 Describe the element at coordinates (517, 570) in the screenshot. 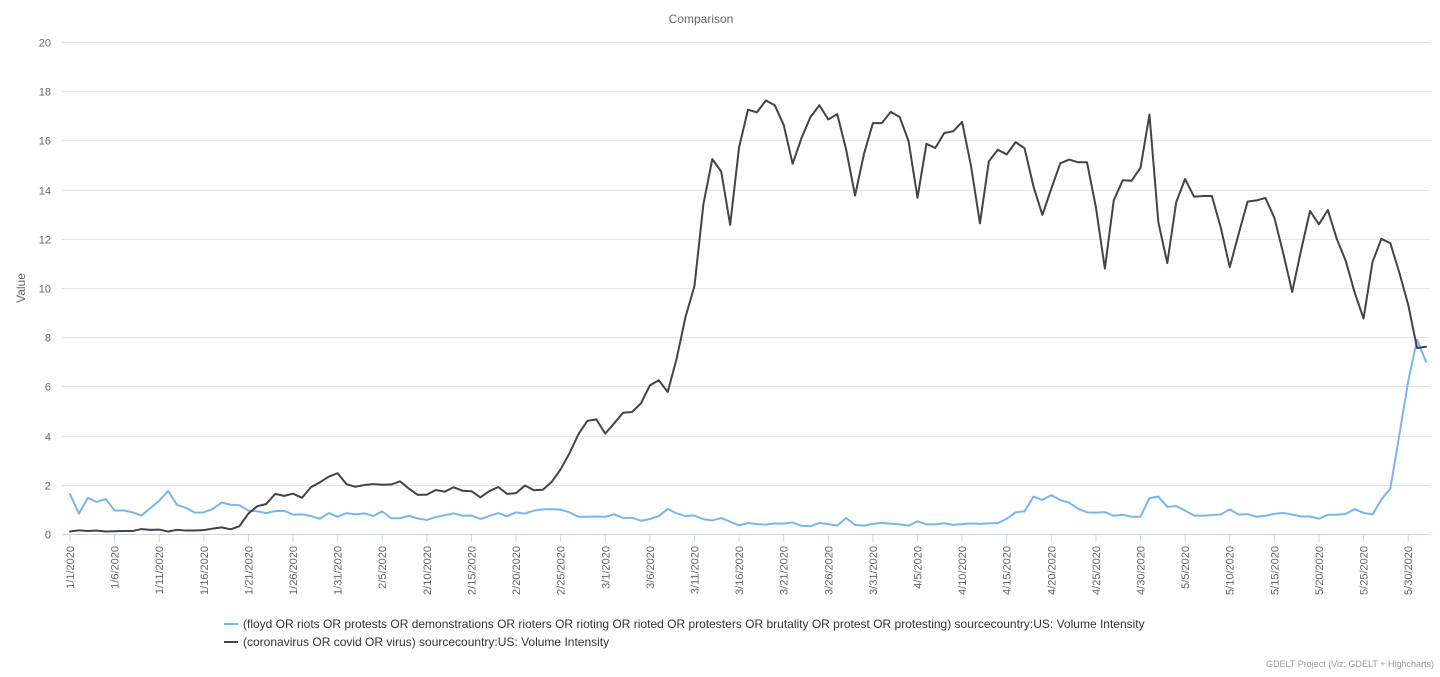

I see `x-tick-label: 2/20/2020` at that location.